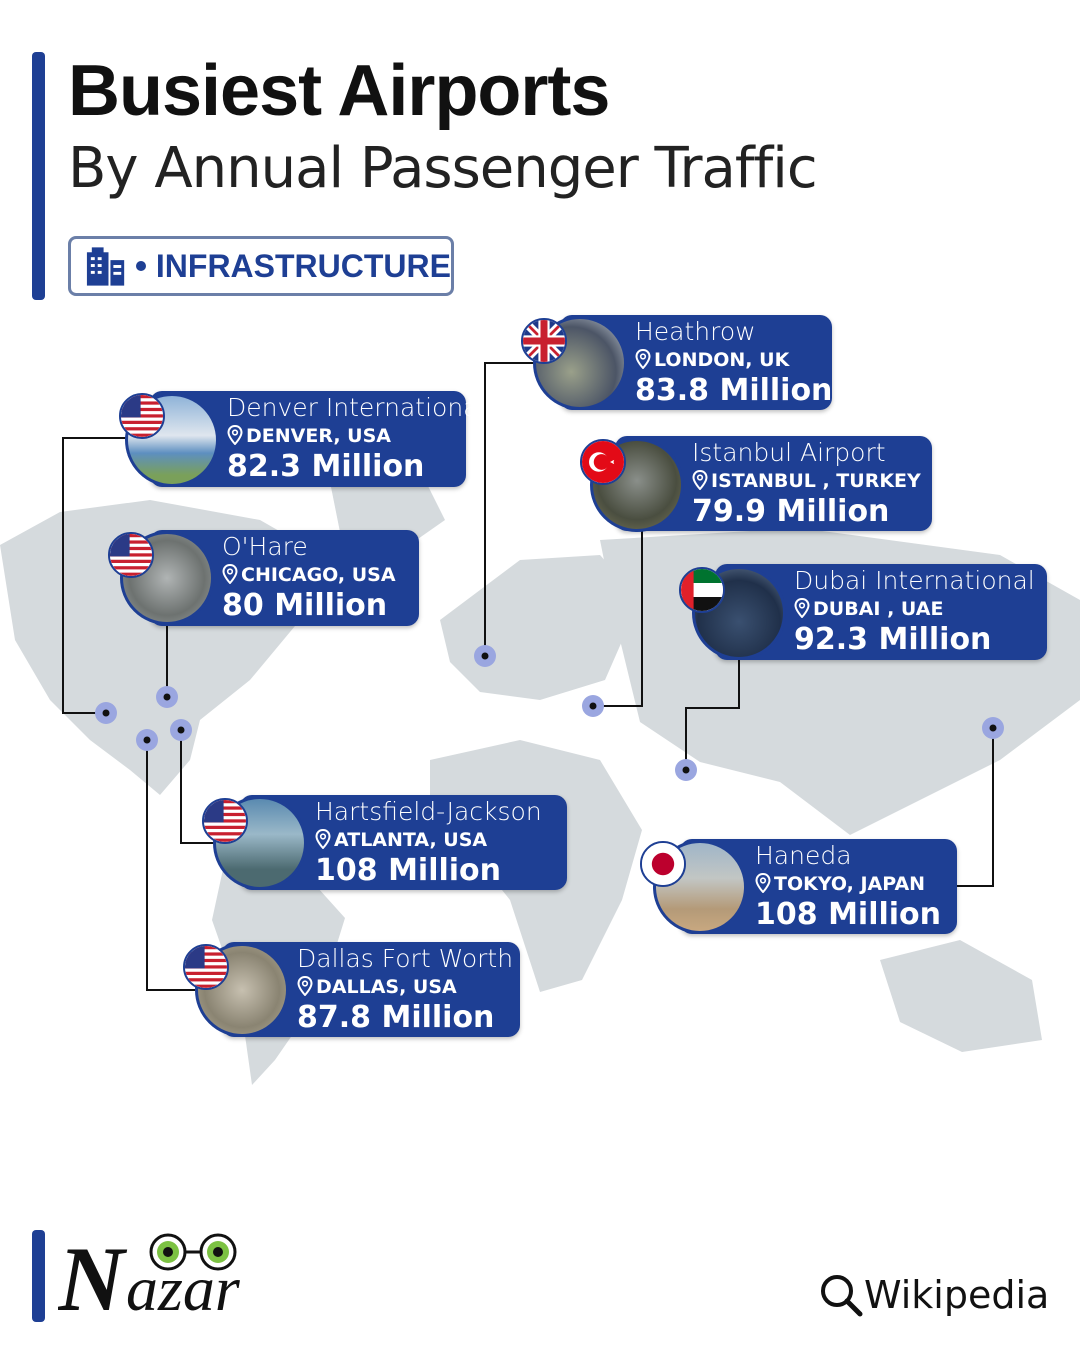  I want to click on location-text: DENVER, USA, so click(318, 436).